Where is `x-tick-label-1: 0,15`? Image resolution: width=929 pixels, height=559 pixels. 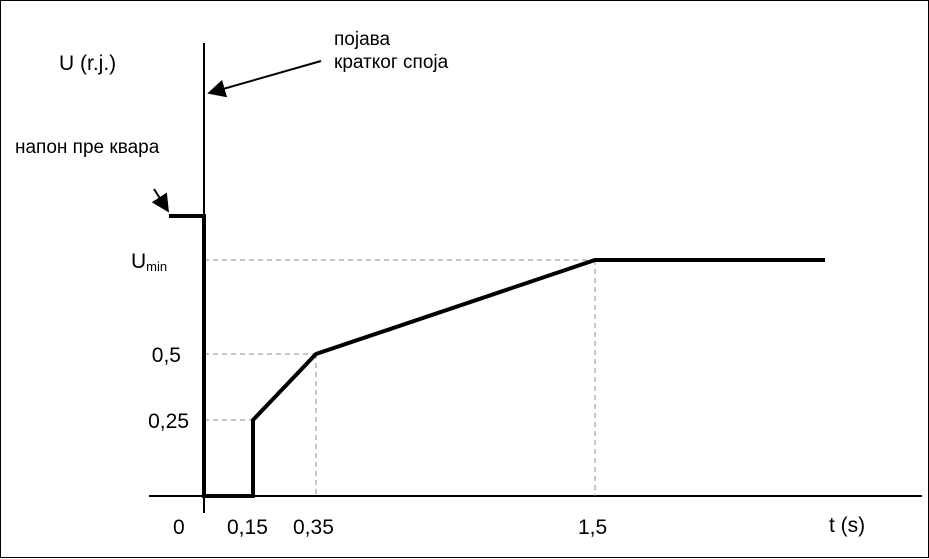
x-tick-label-1: 0,15 is located at coordinates (247, 527).